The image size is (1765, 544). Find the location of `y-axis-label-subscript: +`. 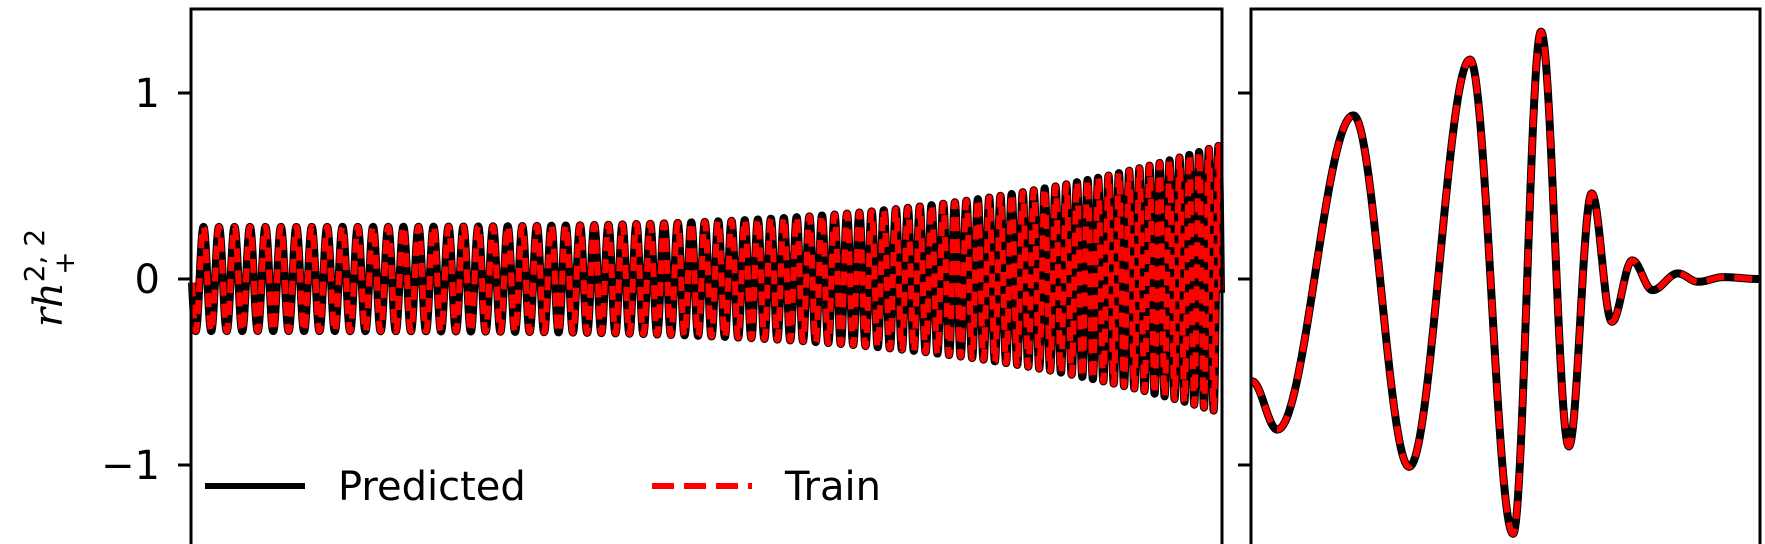

y-axis-label-subscript: + is located at coordinates (64, 262).